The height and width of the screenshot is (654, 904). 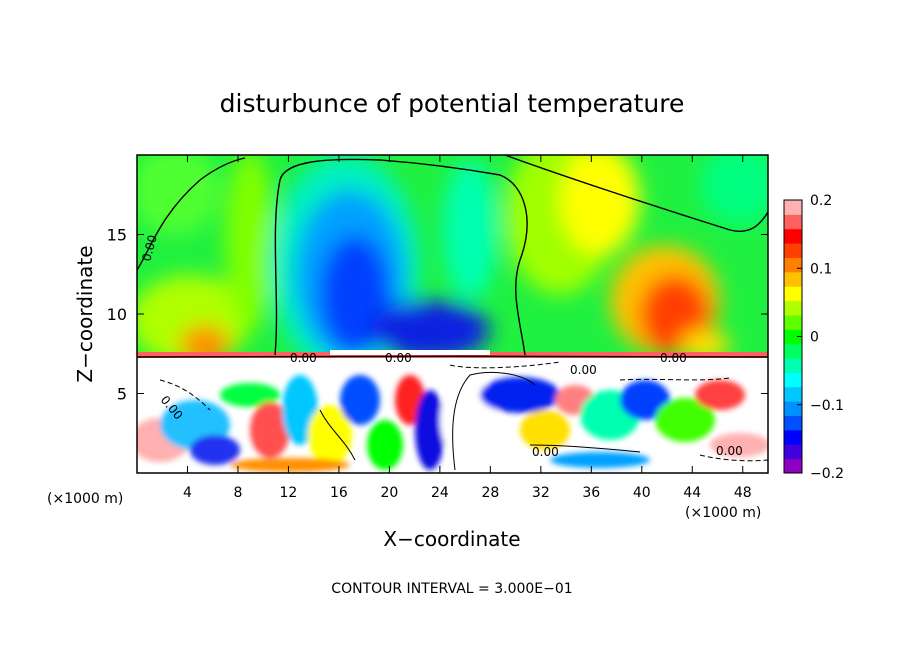 I want to click on x-tick-label: 40, so click(x=642, y=493).